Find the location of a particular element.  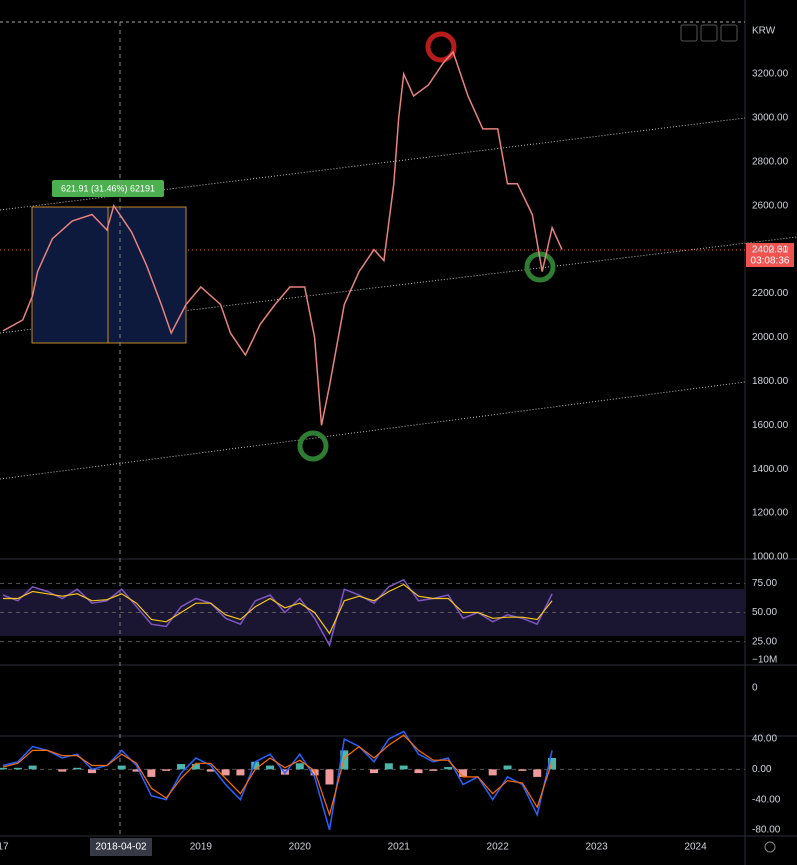

signal-line is located at coordinates (277, 775).